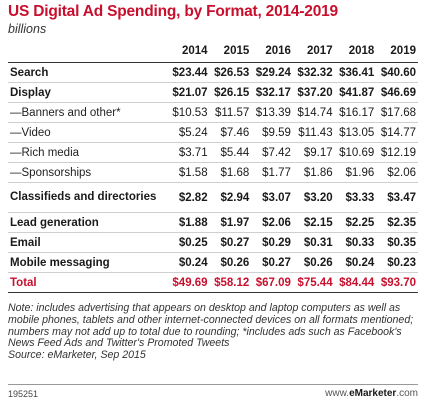  What do you see at coordinates (272, 92) in the screenshot?
I see `value-cell: $32.17` at bounding box center [272, 92].